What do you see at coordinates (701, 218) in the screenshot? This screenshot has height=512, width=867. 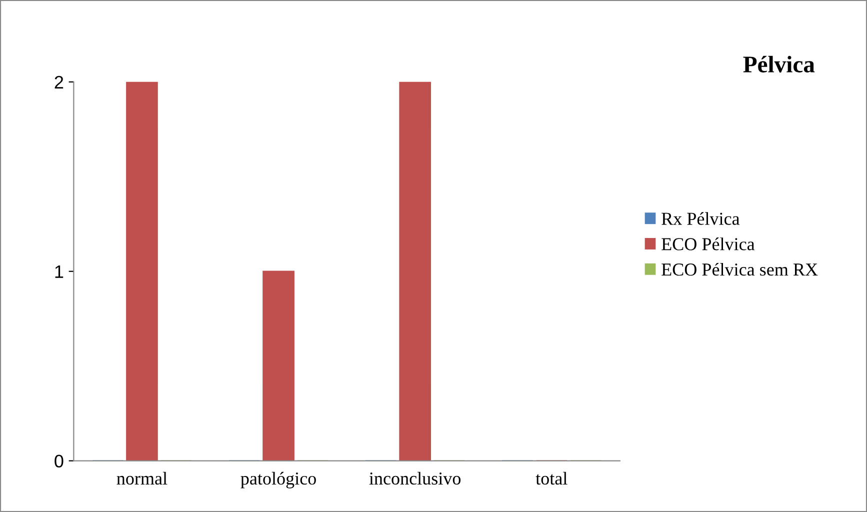 I see `legend-label: Rx Pélvica` at bounding box center [701, 218].